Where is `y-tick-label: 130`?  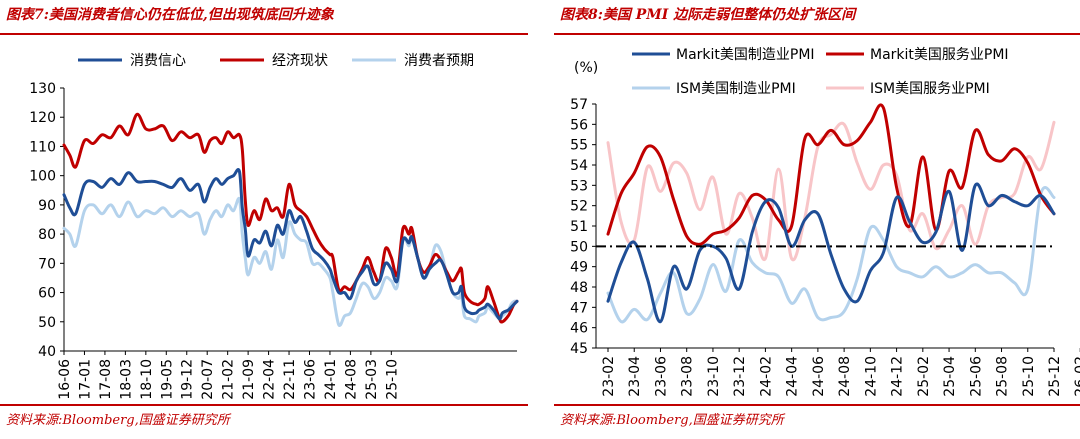 y-tick-label: 130 is located at coordinates (42, 89).